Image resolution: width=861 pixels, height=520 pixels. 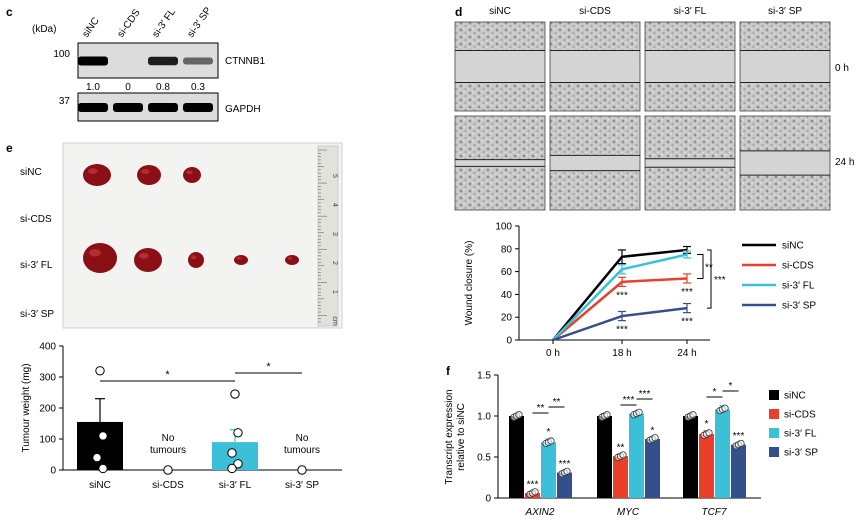 I want to click on expr-y-label-1: Transcript expression, so click(x=449, y=436).